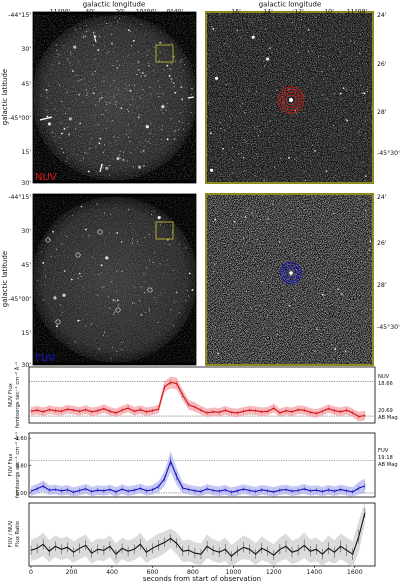  Describe the element at coordinates (26, 231) in the screenshot. I see `fuv-y-tick: 30'` at that location.